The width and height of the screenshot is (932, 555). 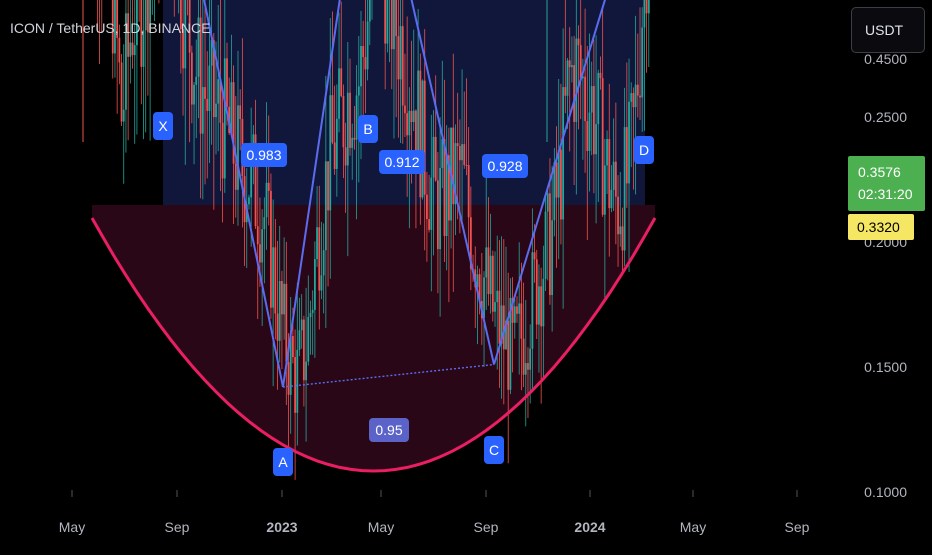 I want to click on chart-title: ICON / TetherUS, 1D, BINANCE, so click(x=110, y=28).